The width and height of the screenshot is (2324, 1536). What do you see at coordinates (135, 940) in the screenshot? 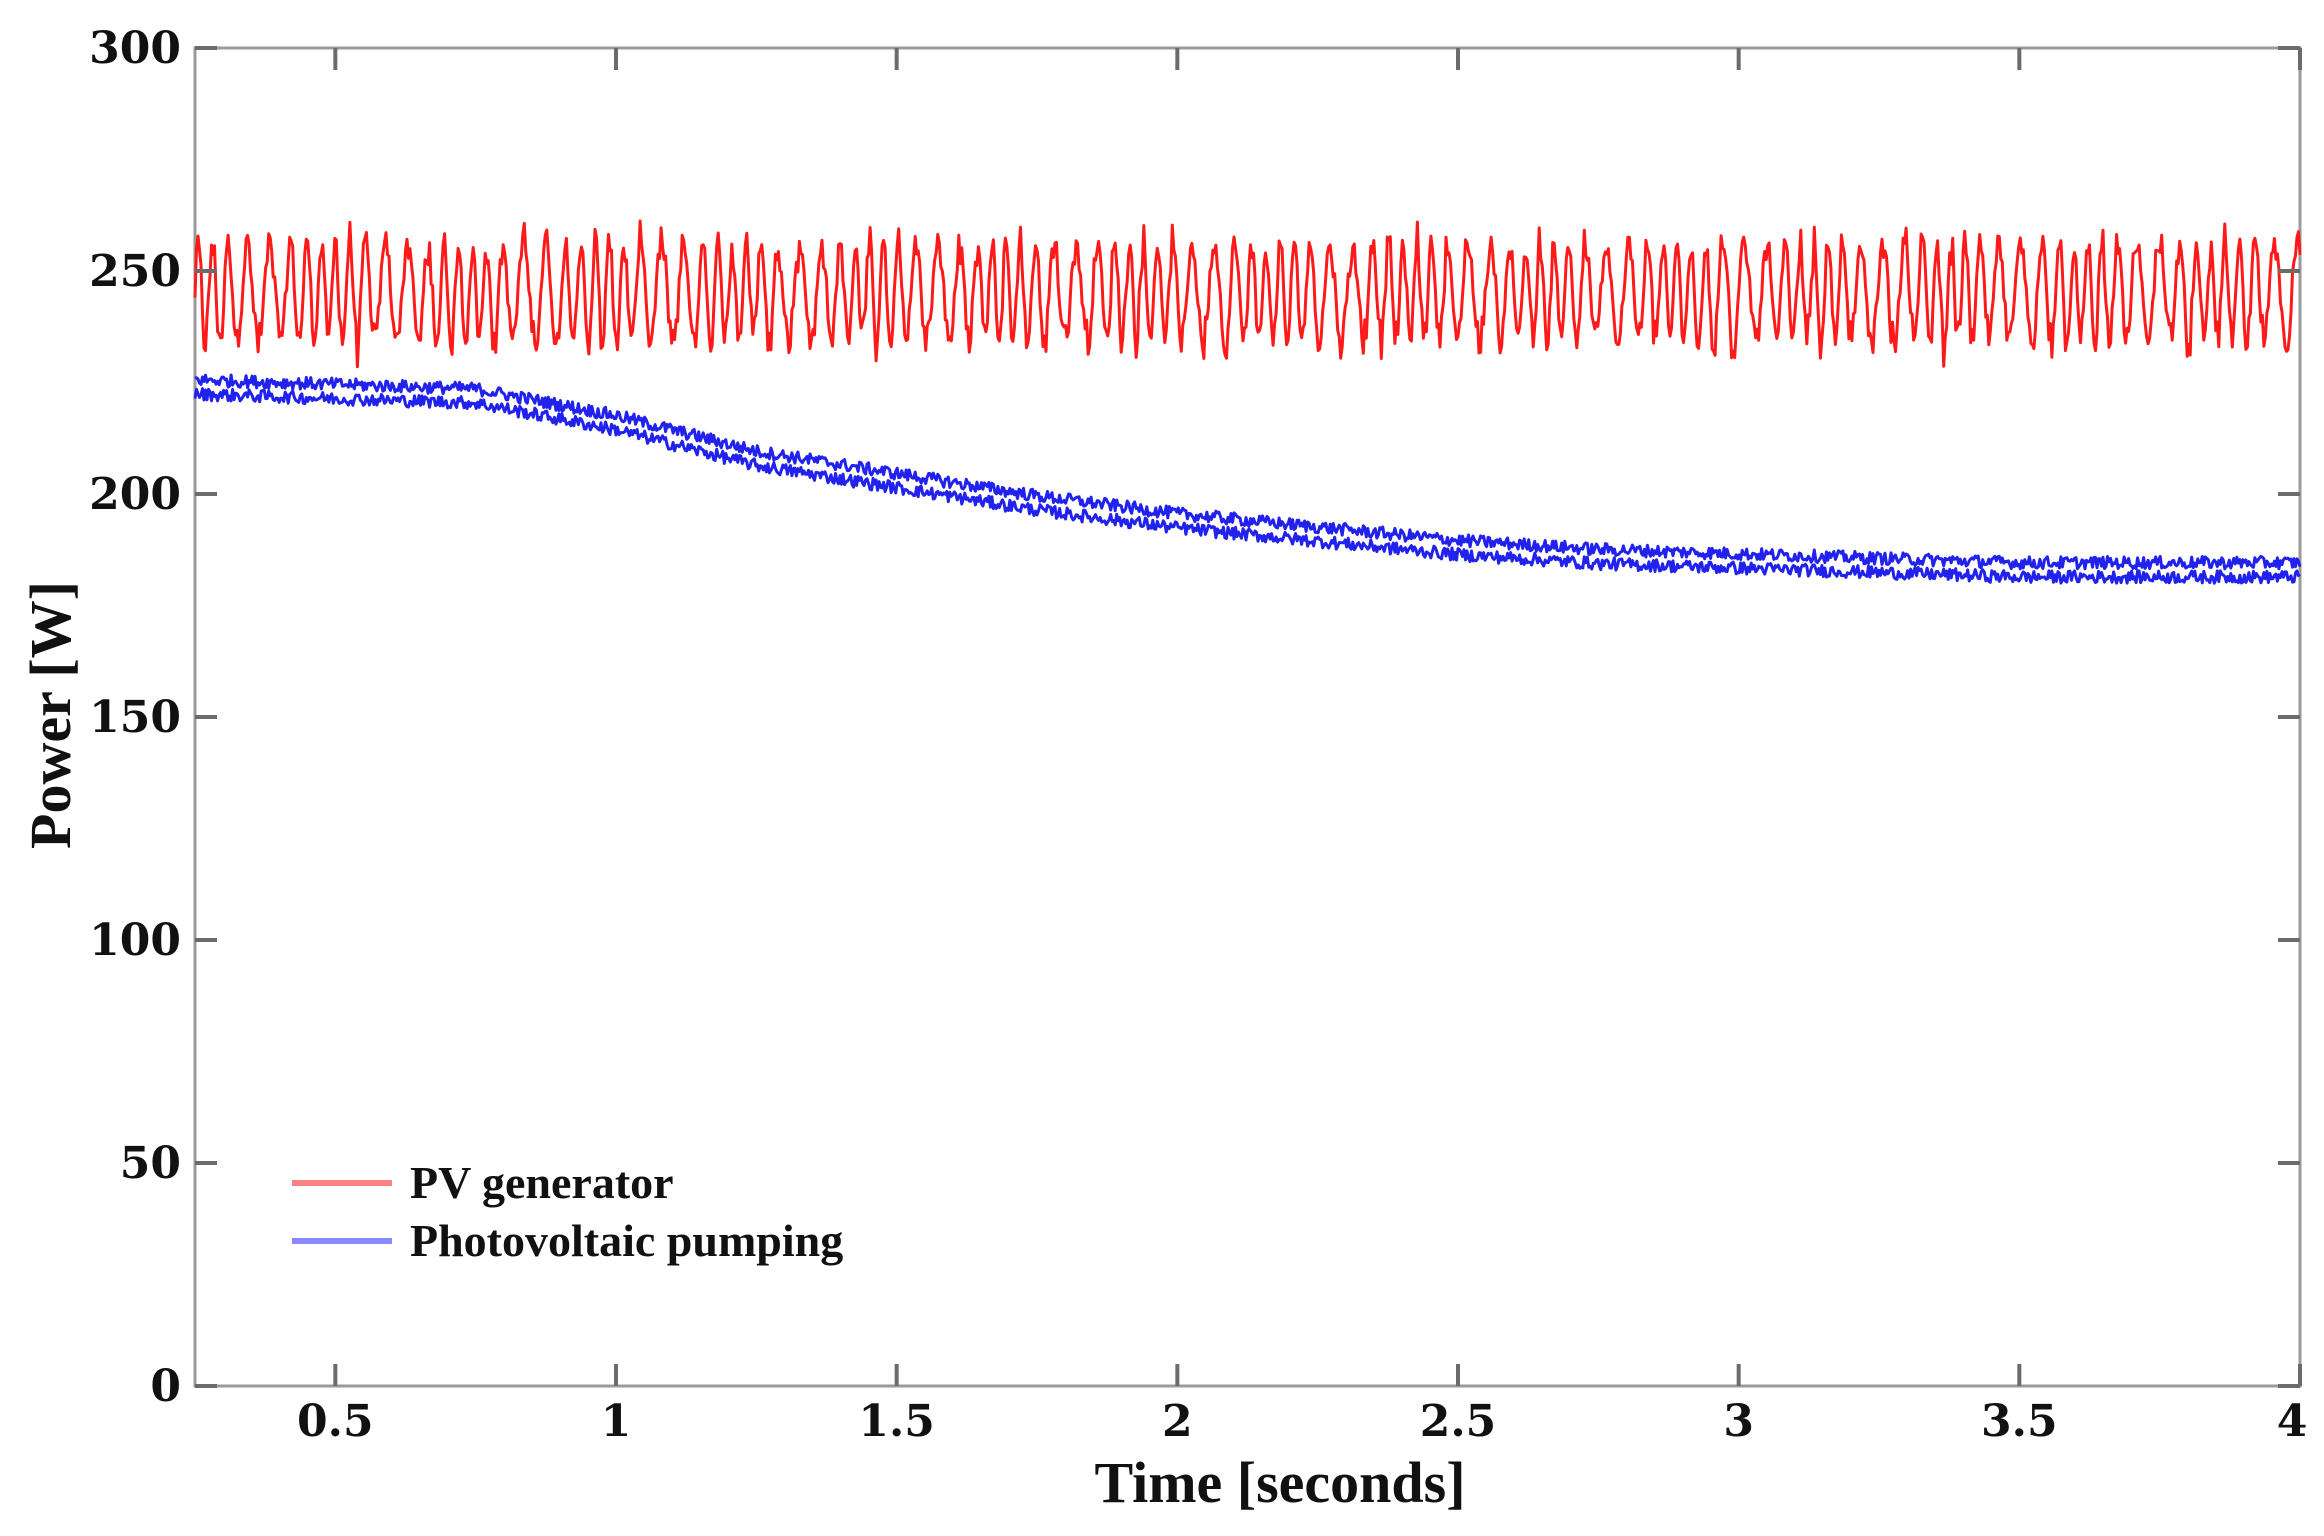
I see `y-tick-label: 100` at bounding box center [135, 940].